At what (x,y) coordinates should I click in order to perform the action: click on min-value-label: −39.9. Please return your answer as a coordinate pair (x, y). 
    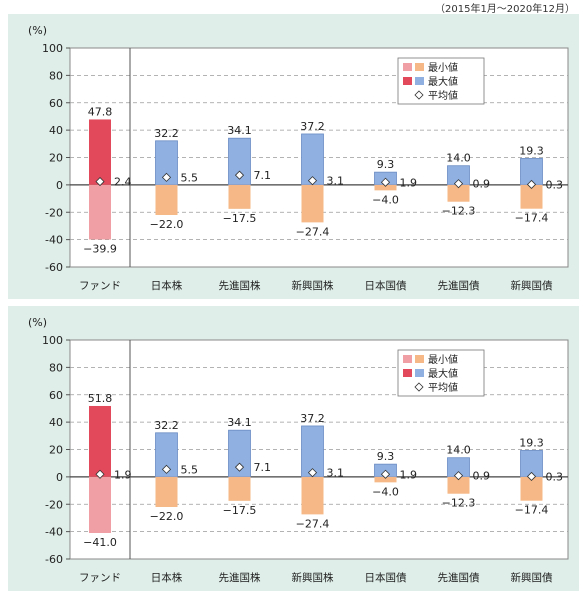
    Looking at the image, I should click on (100, 248).